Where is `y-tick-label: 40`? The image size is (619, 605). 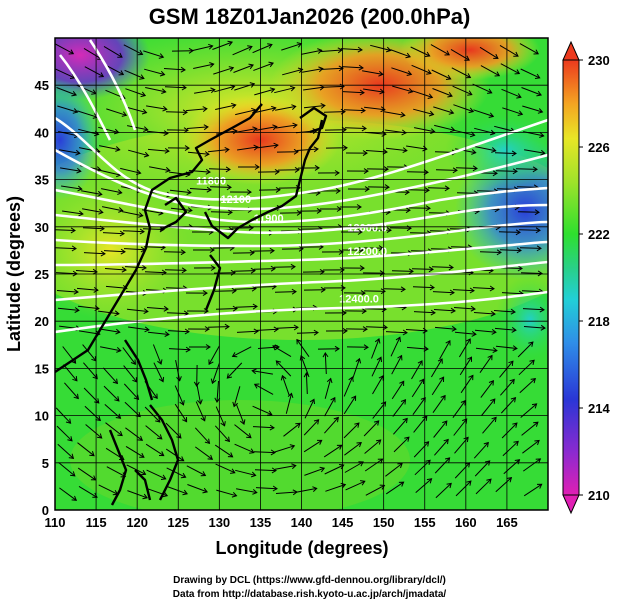 y-tick-label: 40 is located at coordinates (42, 132).